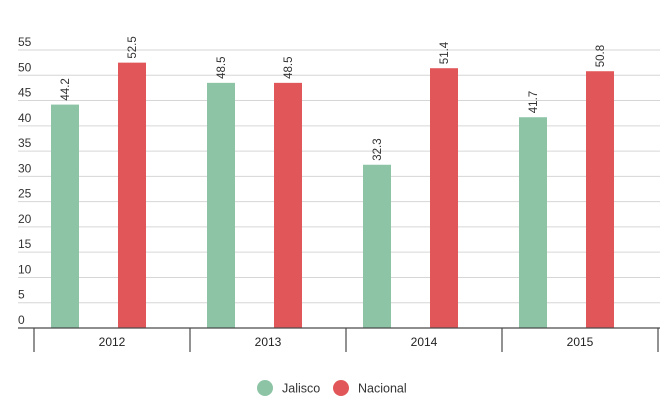 Image resolution: width=668 pixels, height=413 pixels. I want to click on y-tick-label: 25, so click(25, 194).